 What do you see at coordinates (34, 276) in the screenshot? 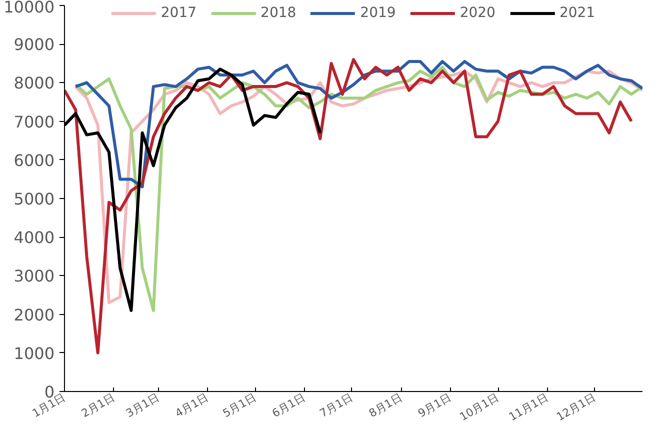
I see `y-tick-label: 3000` at bounding box center [34, 276].